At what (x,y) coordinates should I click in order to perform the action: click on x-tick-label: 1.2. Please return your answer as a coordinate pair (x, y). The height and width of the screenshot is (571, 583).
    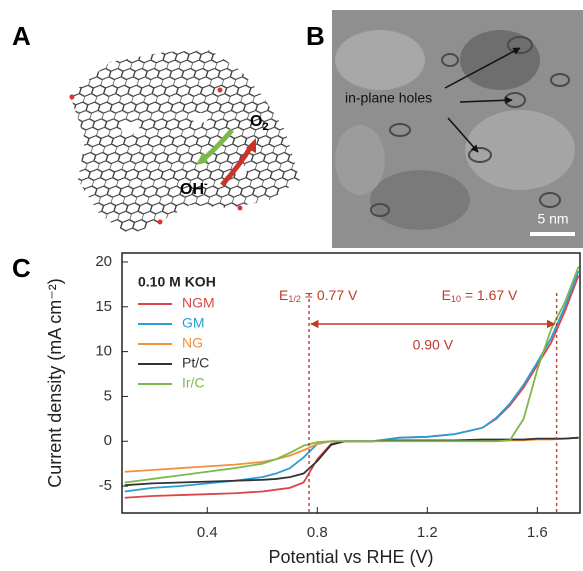
    Looking at the image, I should click on (427, 532).